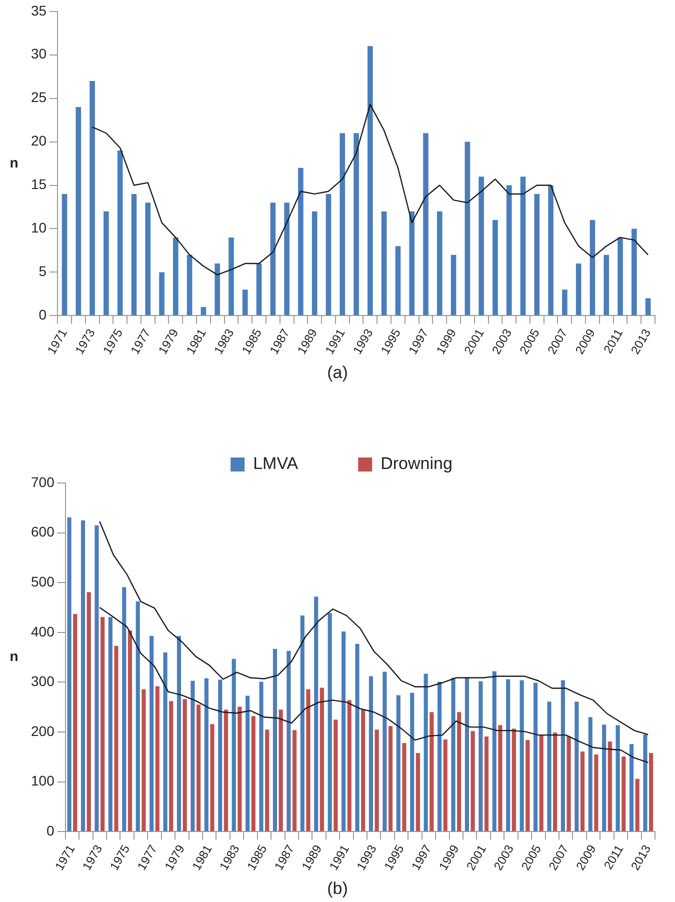 This screenshot has height=902, width=675. Describe the element at coordinates (43, 780) in the screenshot. I see `y-tick-label: 100` at that location.